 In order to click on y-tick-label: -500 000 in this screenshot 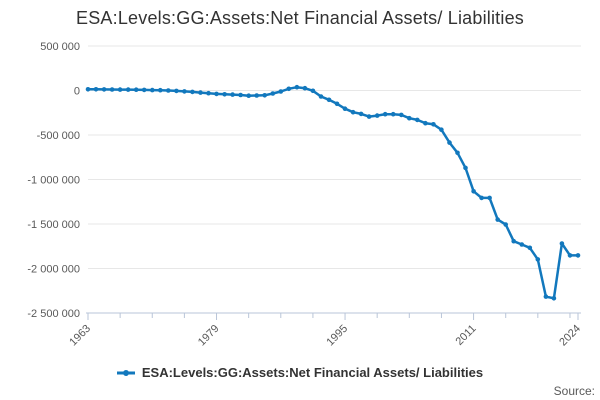, I will do `click(58, 136)`.